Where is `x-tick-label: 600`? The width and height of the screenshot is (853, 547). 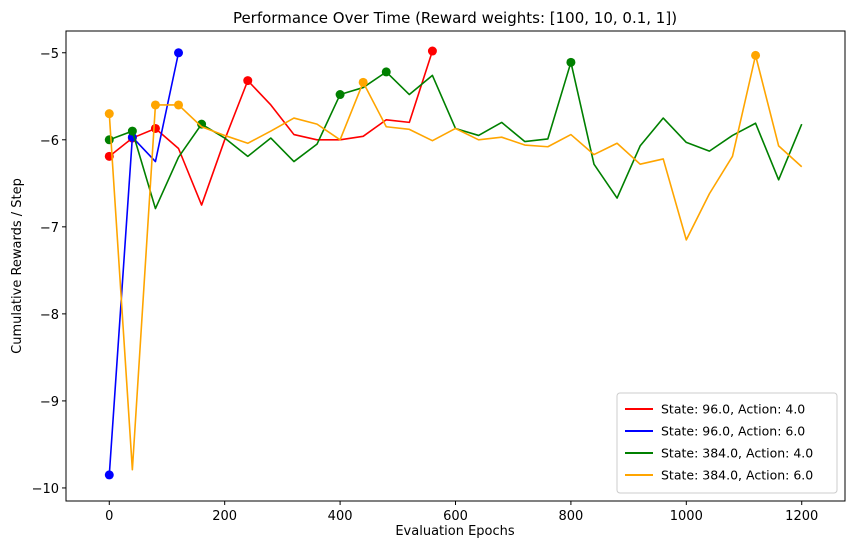 x-tick-label: 600 is located at coordinates (455, 516).